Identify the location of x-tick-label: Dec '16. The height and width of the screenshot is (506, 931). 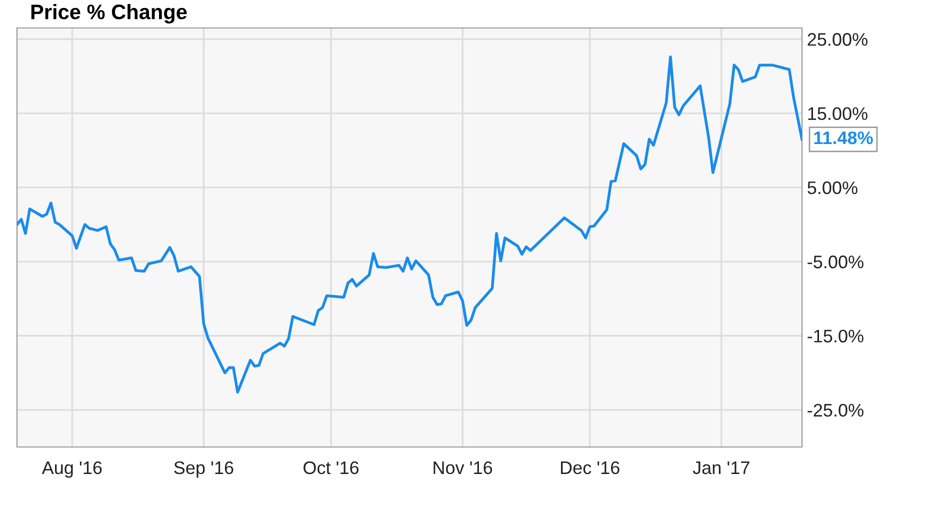
(590, 467).